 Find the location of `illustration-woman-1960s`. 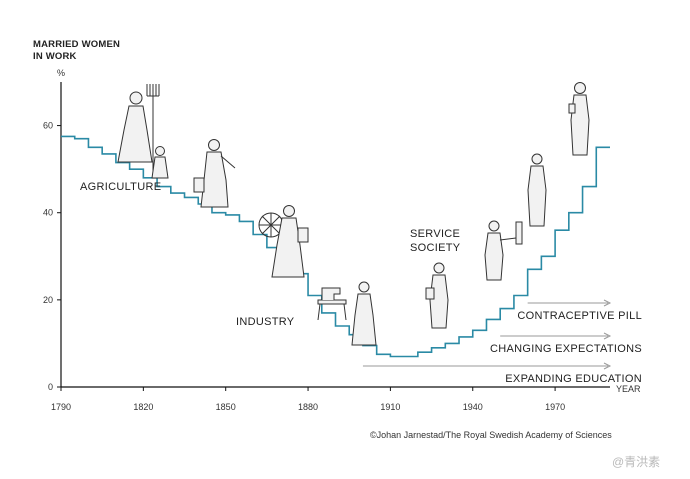

illustration-woman-1960s is located at coordinates (537, 190).